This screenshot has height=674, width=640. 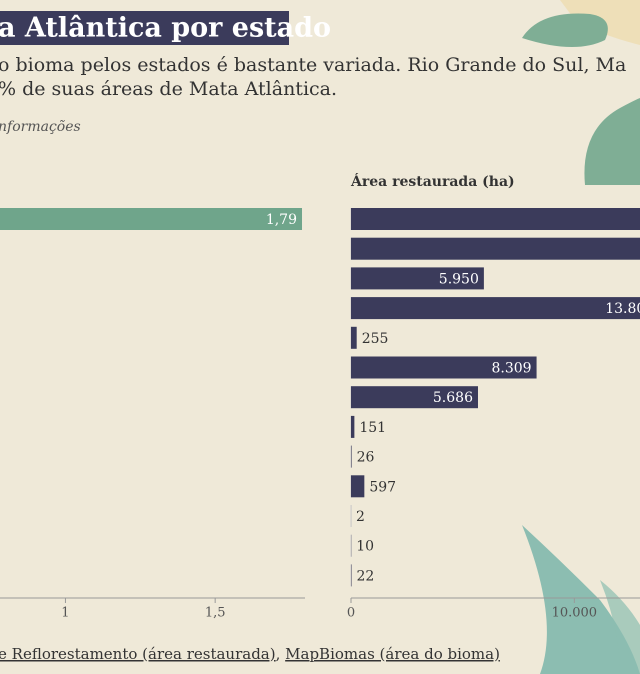 What do you see at coordinates (365, 576) in the screenshot?
I see `value-label: 22` at bounding box center [365, 576].